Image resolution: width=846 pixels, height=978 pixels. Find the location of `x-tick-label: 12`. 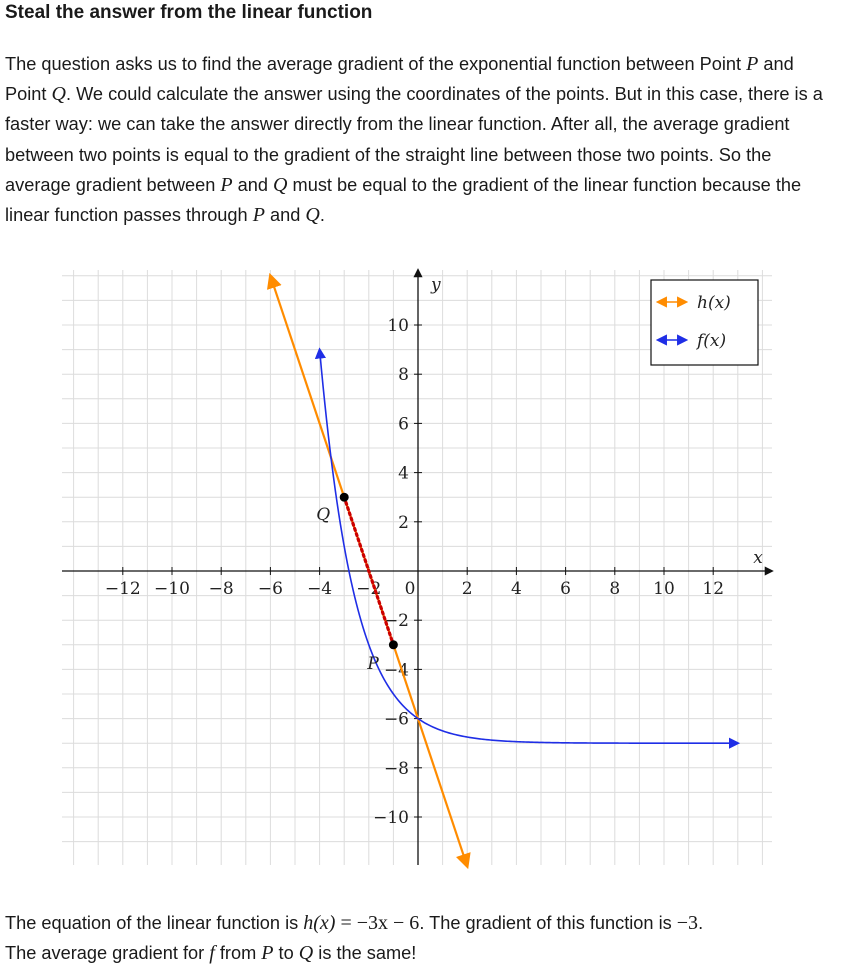

x-tick-label: 12 is located at coordinates (713, 589).